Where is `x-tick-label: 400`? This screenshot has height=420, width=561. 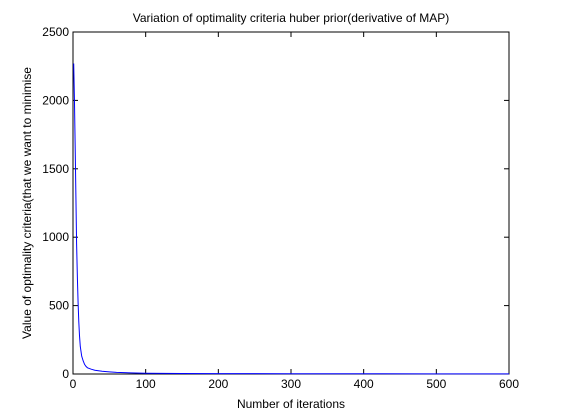 x-tick-label: 400 is located at coordinates (364, 384).